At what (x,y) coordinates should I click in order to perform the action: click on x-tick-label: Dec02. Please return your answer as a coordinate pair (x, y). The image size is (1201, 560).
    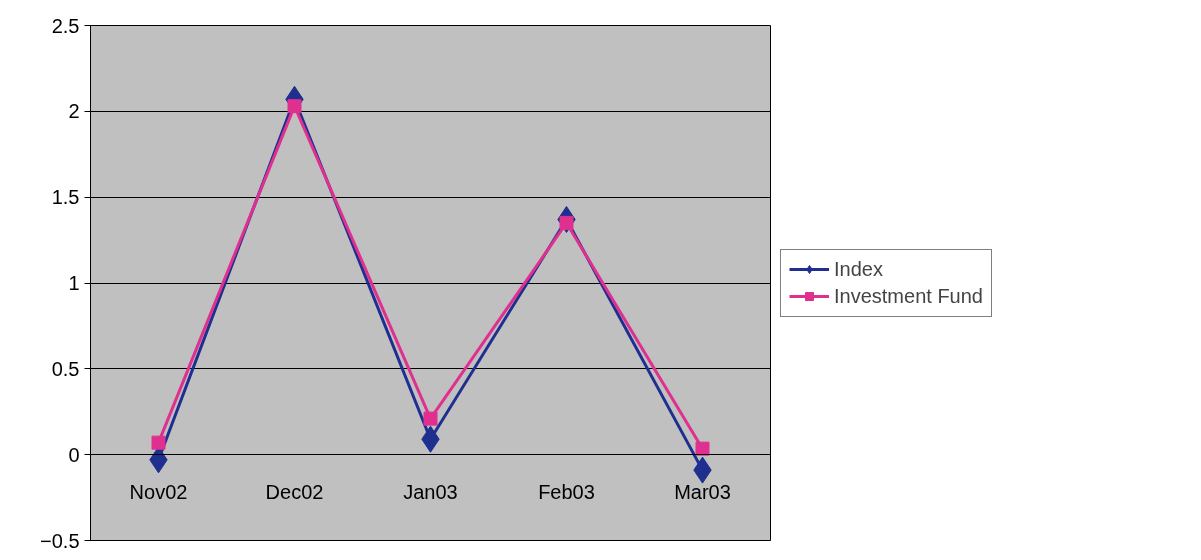
    Looking at the image, I should click on (294, 491).